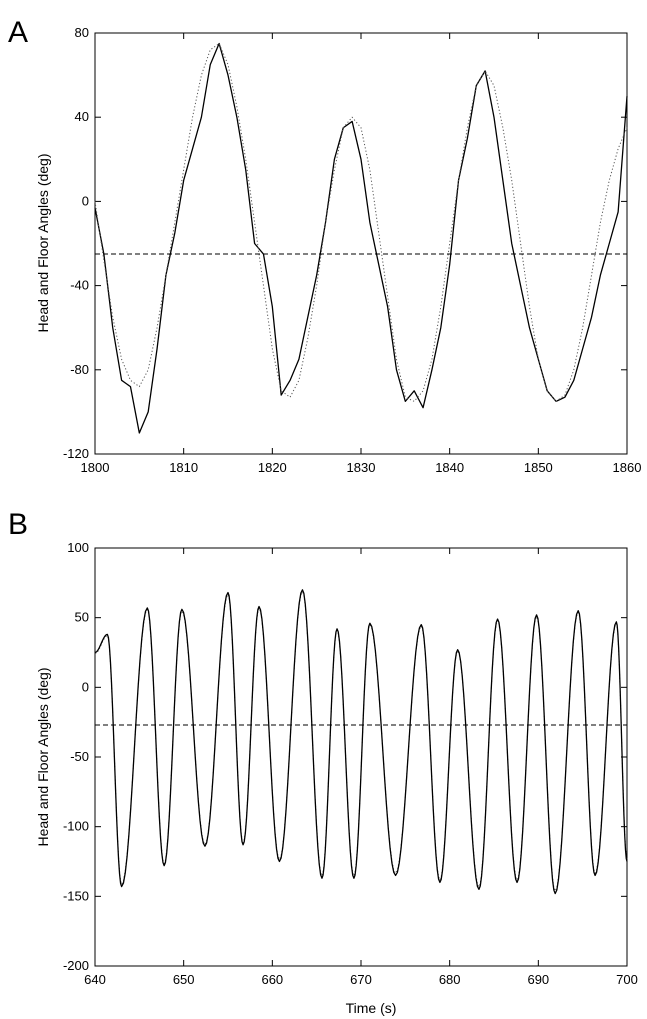  What do you see at coordinates (627, 467) in the screenshot?
I see `panel-a-x-tick-label: 1860` at bounding box center [627, 467].